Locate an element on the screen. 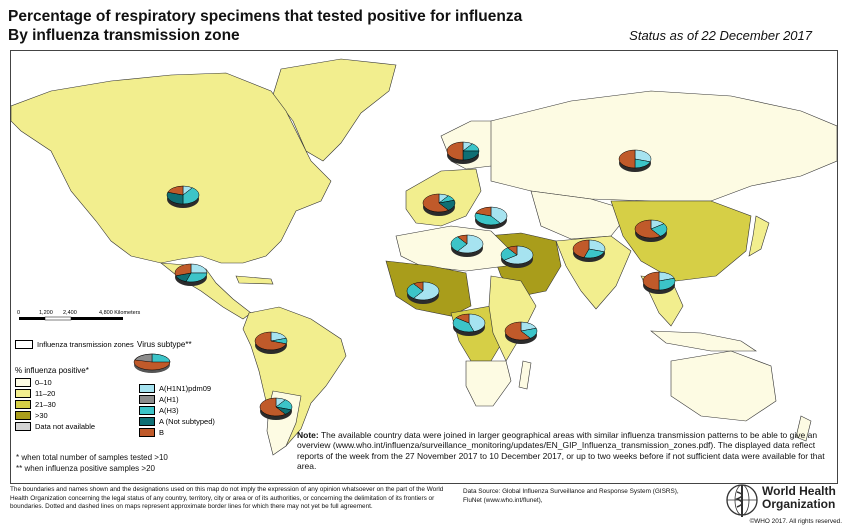 The width and height of the screenshot is (850, 532). scale-label-0: 0 is located at coordinates (19, 313).